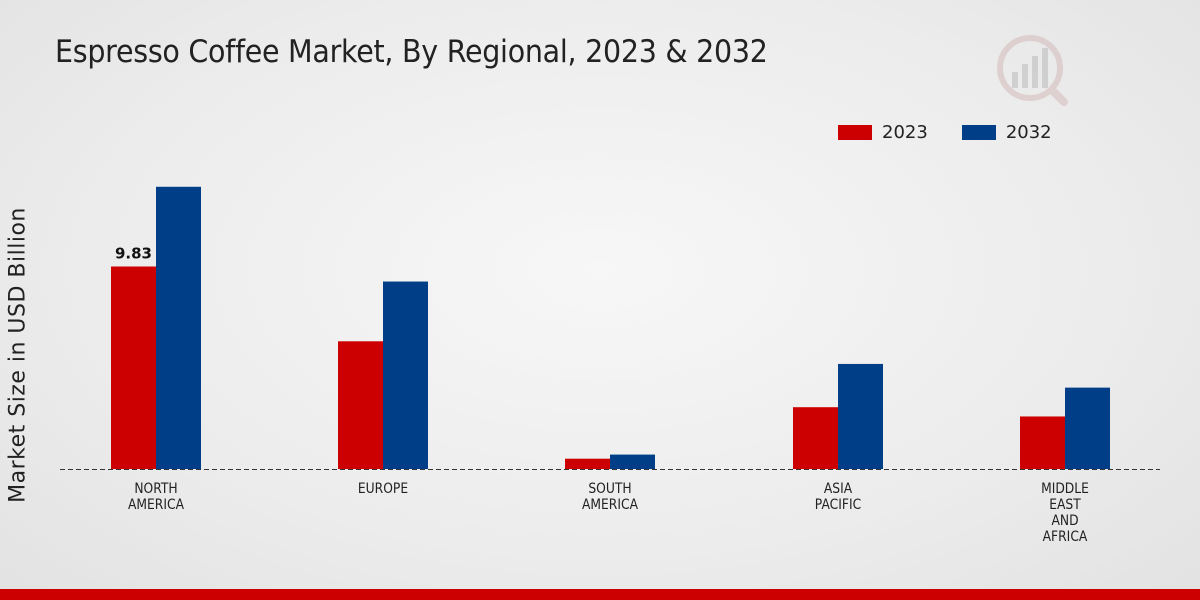 The height and width of the screenshot is (600, 1200). I want to click on legend-label-2032: 2032, so click(1028, 132).